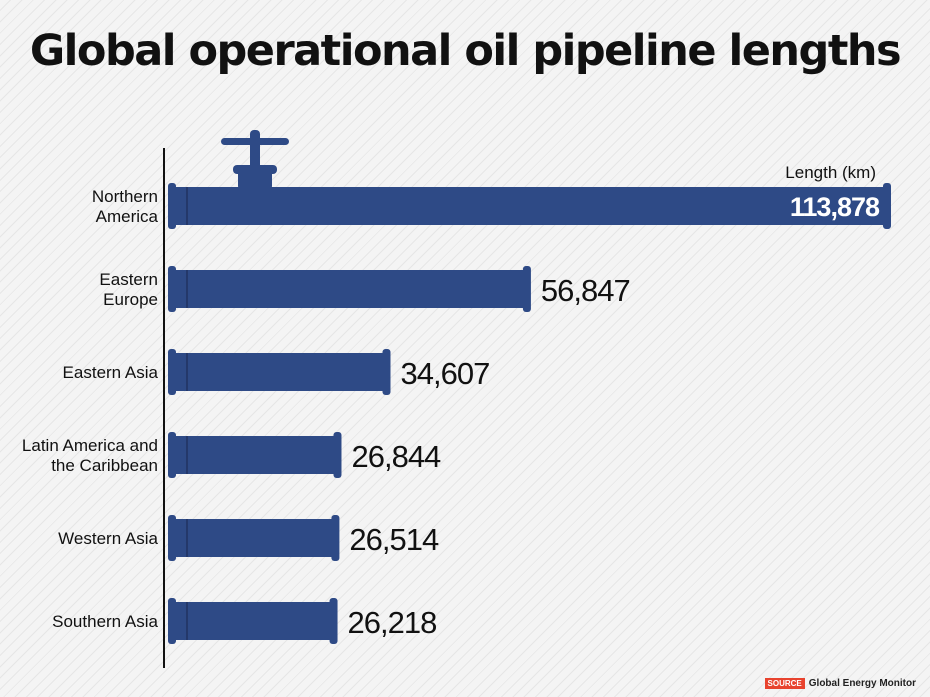 The image size is (930, 697). What do you see at coordinates (830, 172) in the screenshot?
I see `value-axis-label: Length (km)` at bounding box center [830, 172].